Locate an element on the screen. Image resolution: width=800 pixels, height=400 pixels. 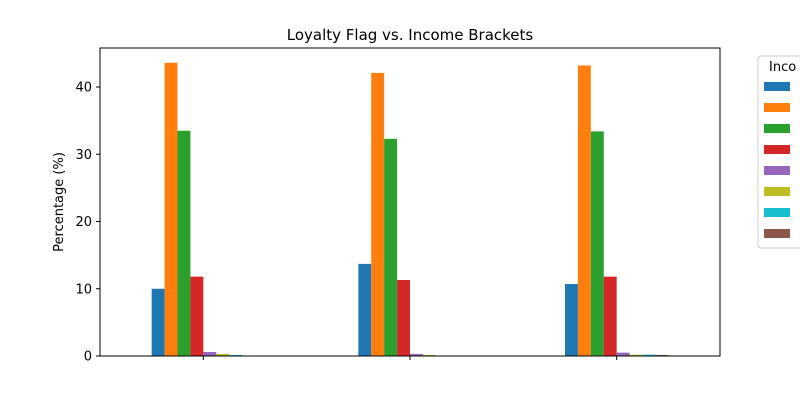
x-axis: …stomer…stomer…stomer is located at coordinates (410, 358).